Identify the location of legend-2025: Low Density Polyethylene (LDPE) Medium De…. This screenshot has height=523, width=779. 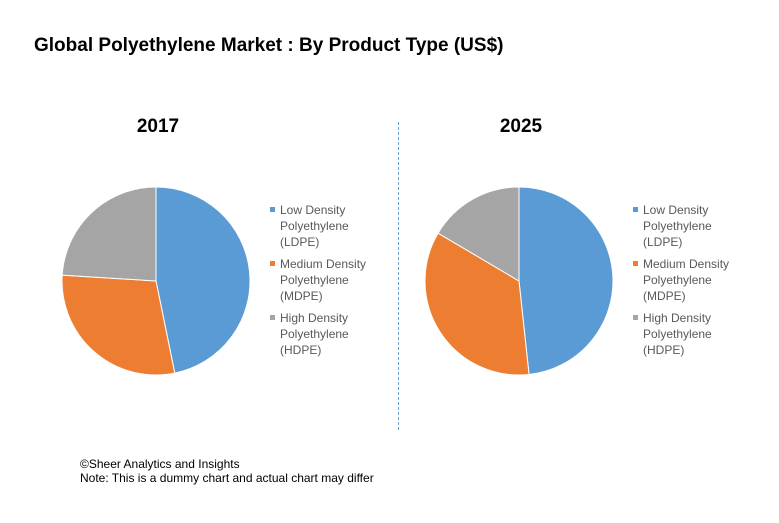
(693, 283).